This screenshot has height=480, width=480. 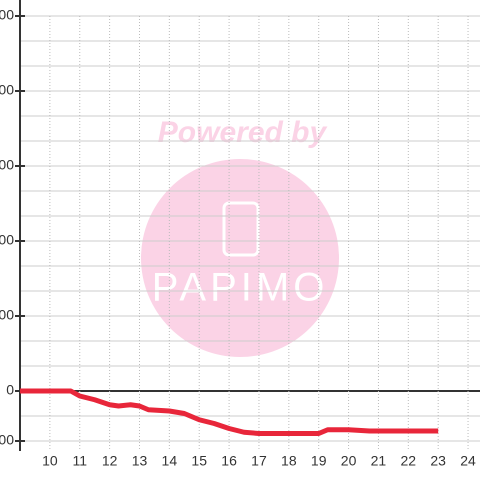 I want to click on x-tick-label: 20, so click(x=349, y=461).